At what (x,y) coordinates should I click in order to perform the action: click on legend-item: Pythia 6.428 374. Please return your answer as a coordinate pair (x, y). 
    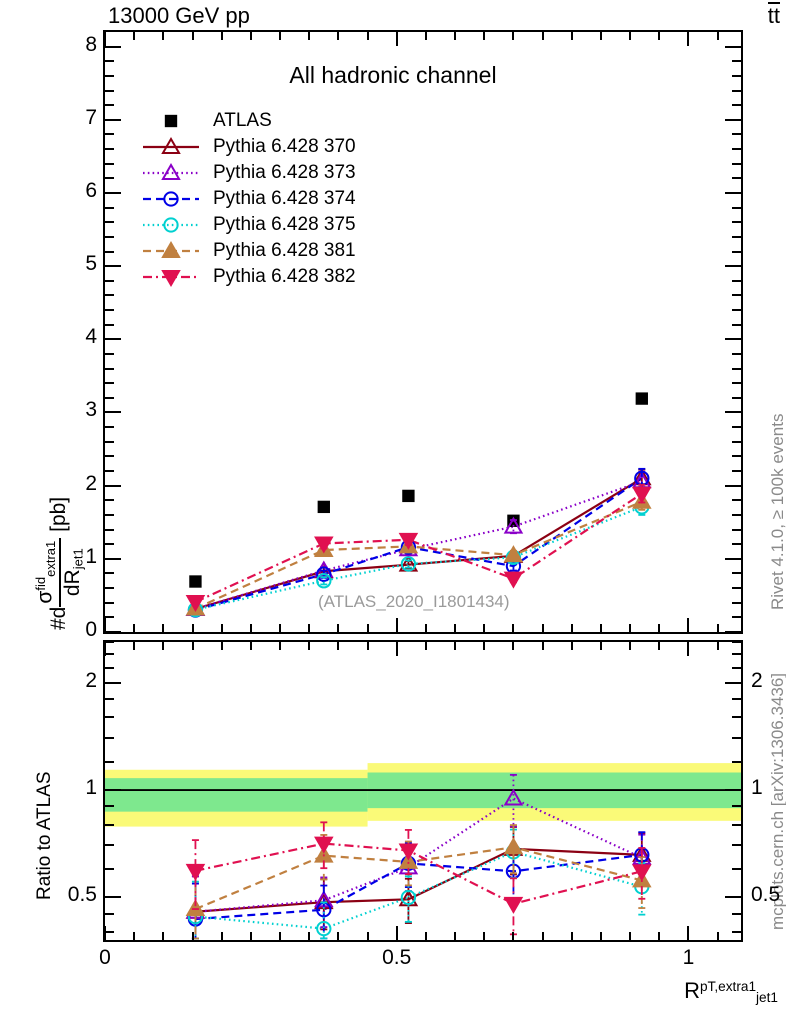
    Looking at the image, I should click on (249, 199).